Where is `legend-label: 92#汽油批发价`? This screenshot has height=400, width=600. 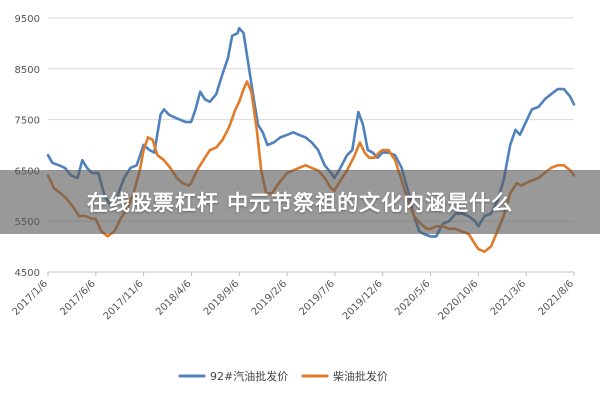 legend-label: 92#汽油批发价 is located at coordinates (249, 376).